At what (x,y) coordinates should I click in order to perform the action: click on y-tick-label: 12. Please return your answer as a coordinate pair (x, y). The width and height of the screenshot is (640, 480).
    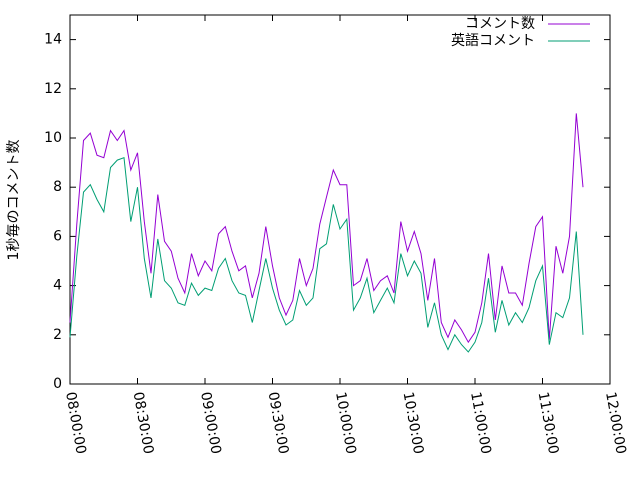
    Looking at the image, I should click on (53, 89).